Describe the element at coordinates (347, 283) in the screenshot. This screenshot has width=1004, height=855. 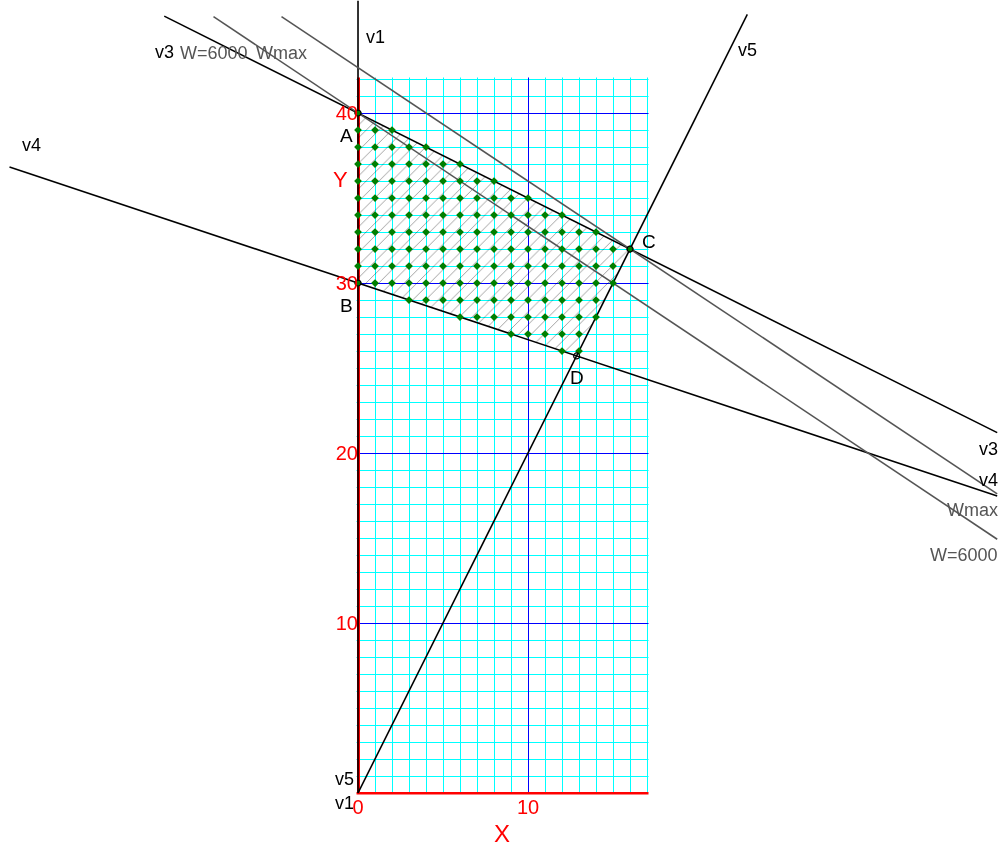
I see `y-tick-label: 30` at that location.